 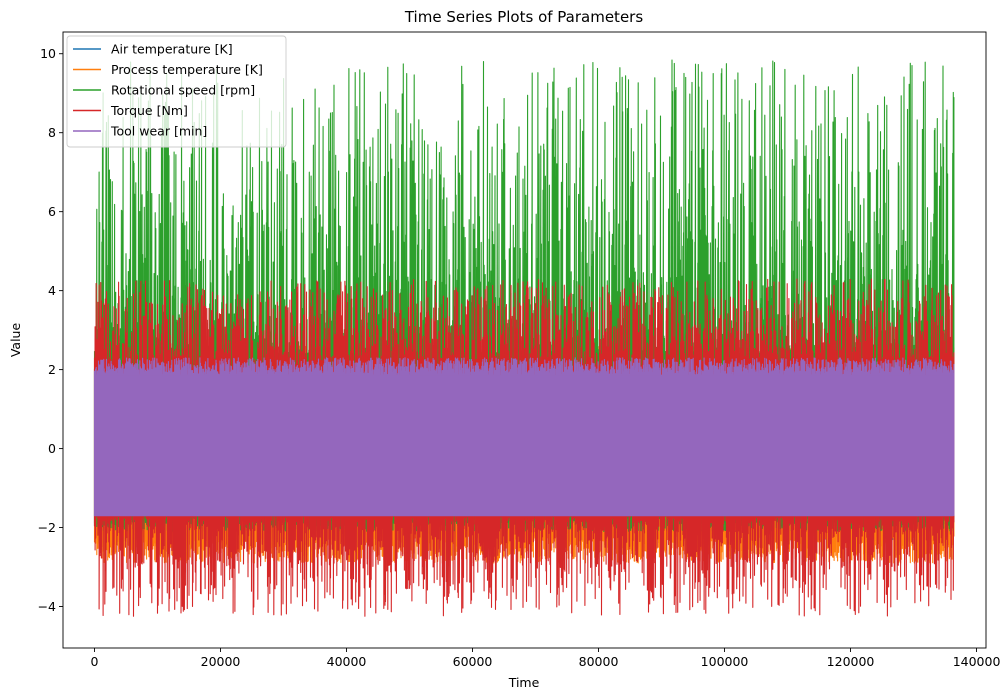 What do you see at coordinates (47, 527) in the screenshot?
I see `y-tick-label: −2` at bounding box center [47, 527].